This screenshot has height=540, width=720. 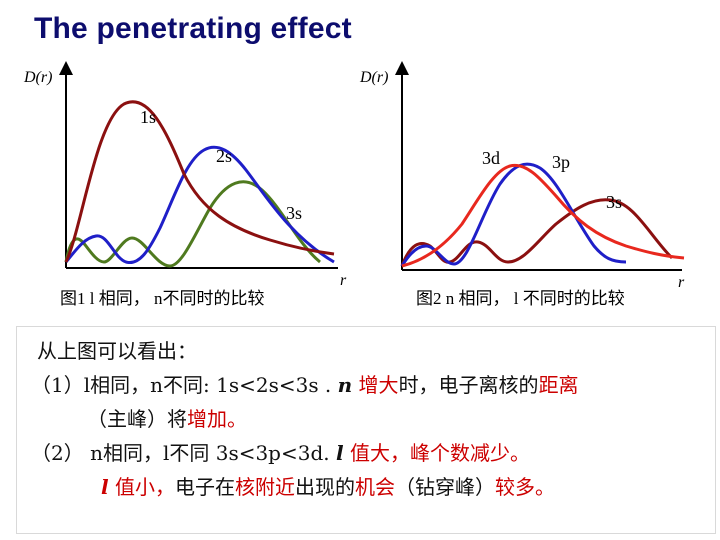 I want to click on fig1-caption: 图1 l 相同， n不同时的比较, so click(x=162, y=298).